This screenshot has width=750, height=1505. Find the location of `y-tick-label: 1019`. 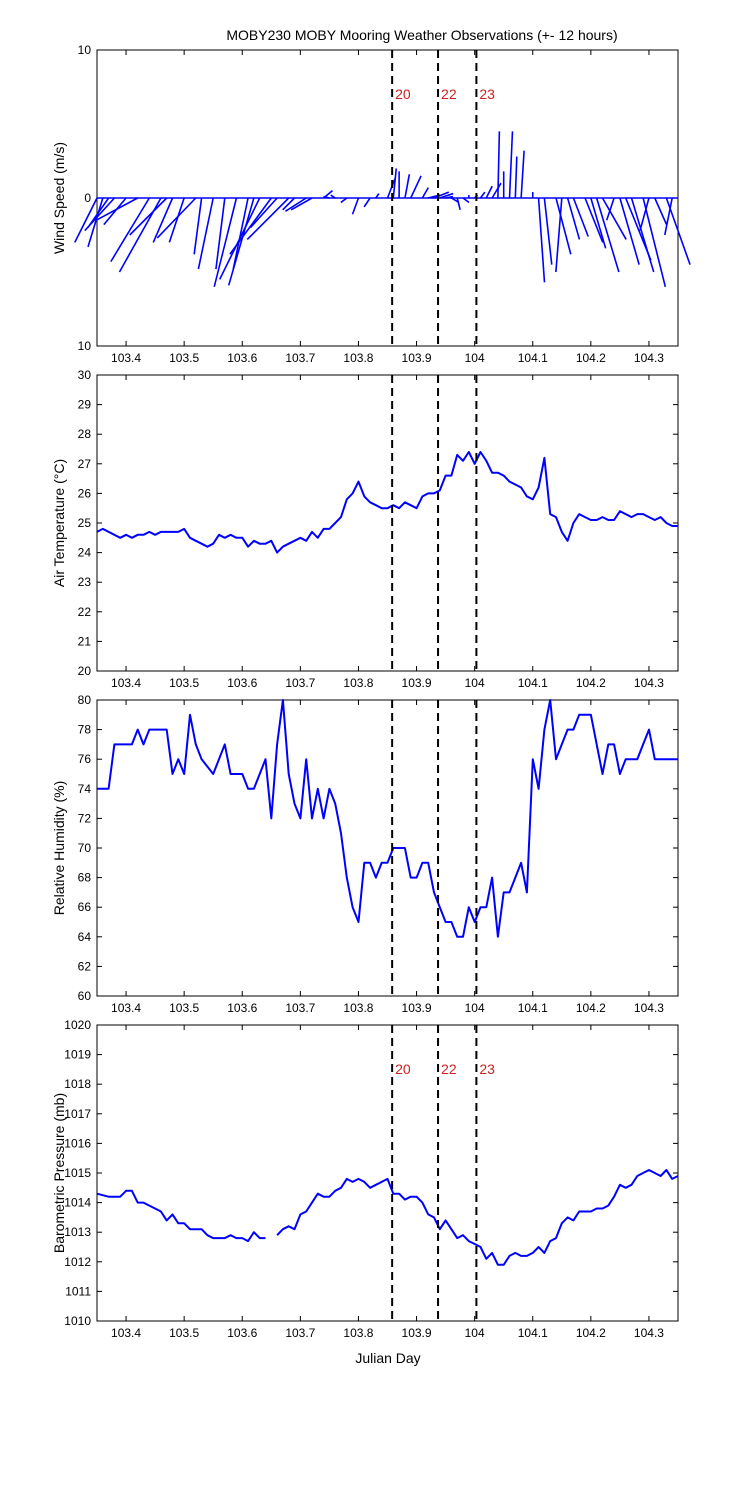

y-tick-label: 1019 is located at coordinates (77, 1055).